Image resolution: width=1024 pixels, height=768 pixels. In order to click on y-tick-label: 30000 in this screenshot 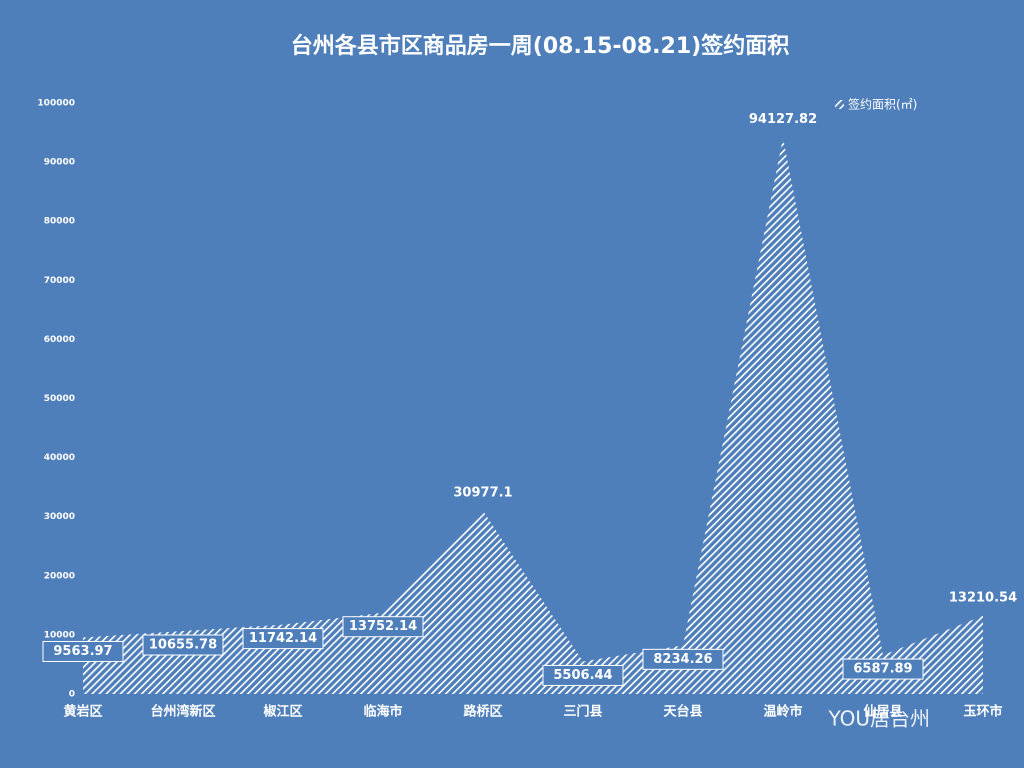, I will do `click(59, 517)`.